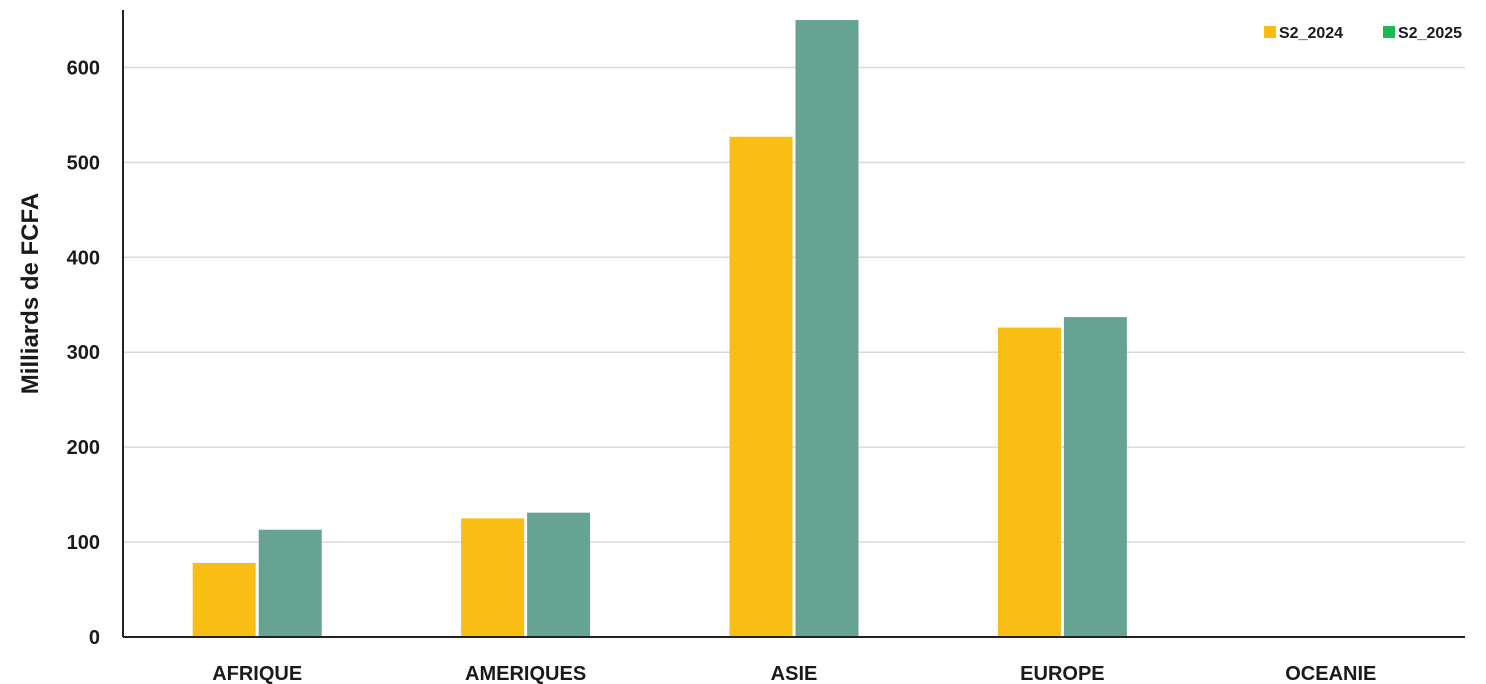 The image size is (1486, 684). What do you see at coordinates (1330, 673) in the screenshot?
I see `x-tick-label: OCEANIE` at bounding box center [1330, 673].